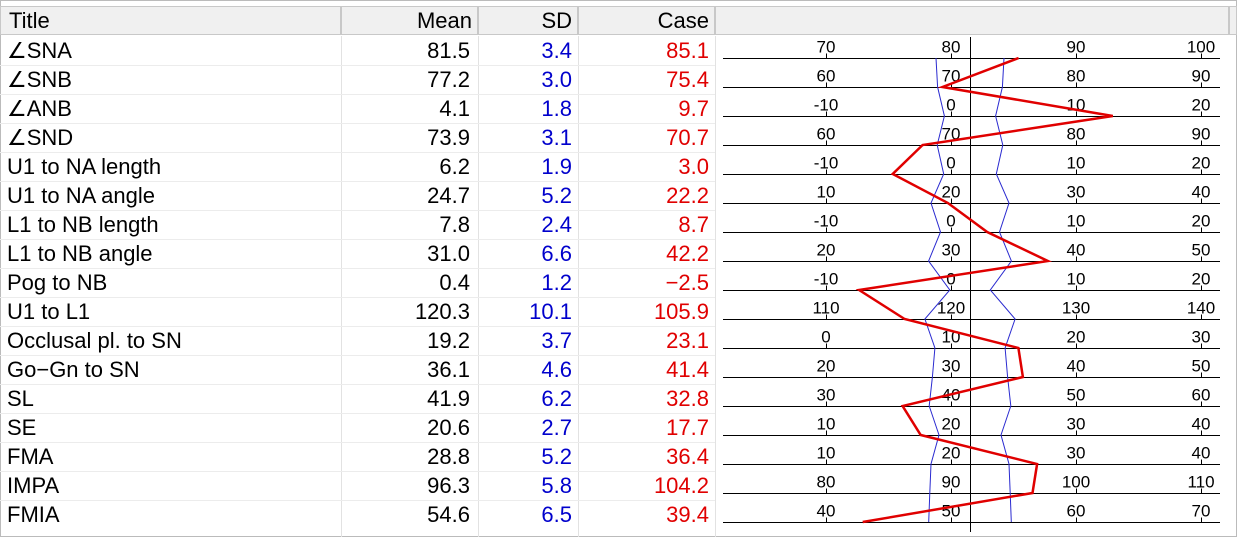 This screenshot has height=537, width=1237. I want to click on row-sd: 6.5, so click(556, 514).